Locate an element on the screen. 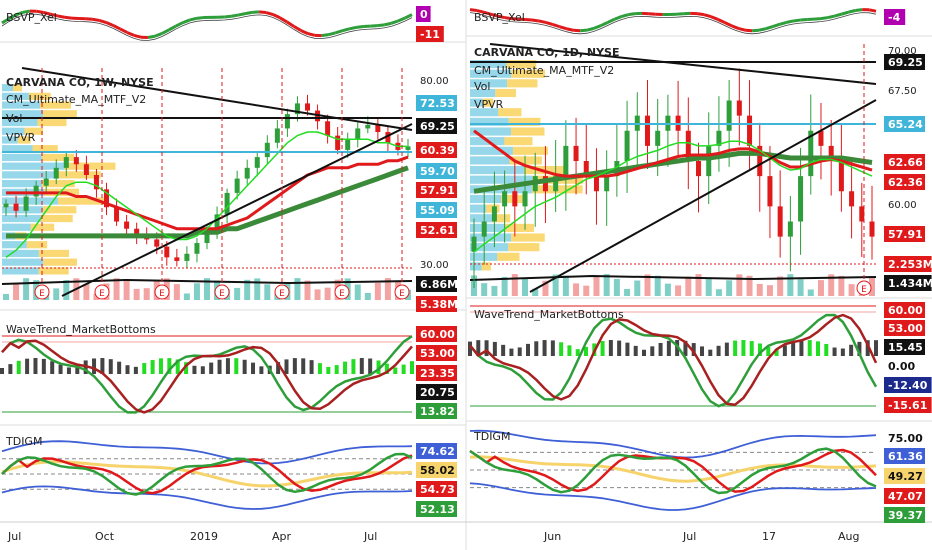  right-wavetrend-panel is located at coordinates (673, 356).